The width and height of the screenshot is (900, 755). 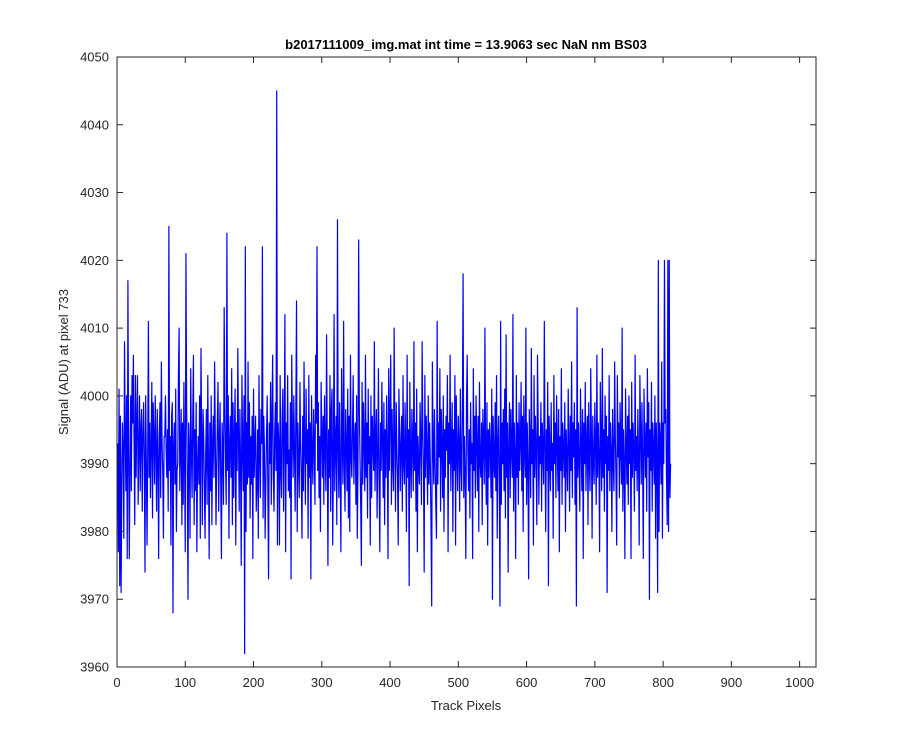 What do you see at coordinates (116, 682) in the screenshot?
I see `x-tick-label: 0` at bounding box center [116, 682].